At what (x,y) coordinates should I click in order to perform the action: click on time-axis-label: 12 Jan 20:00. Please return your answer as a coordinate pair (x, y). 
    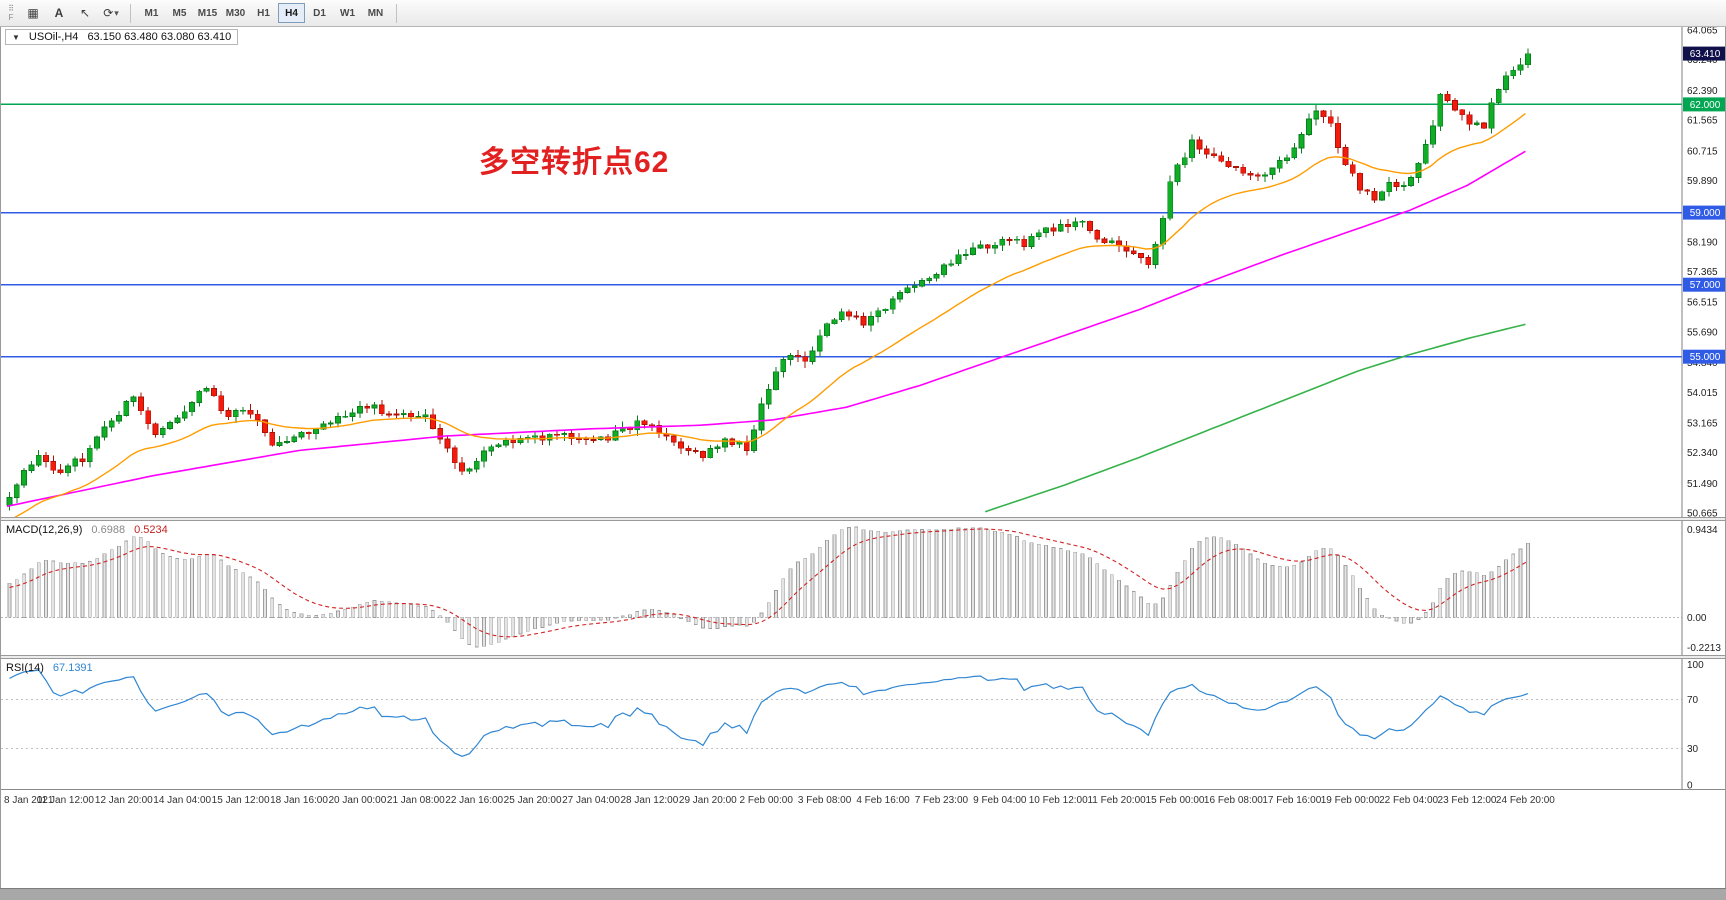
    Looking at the image, I should click on (123, 800).